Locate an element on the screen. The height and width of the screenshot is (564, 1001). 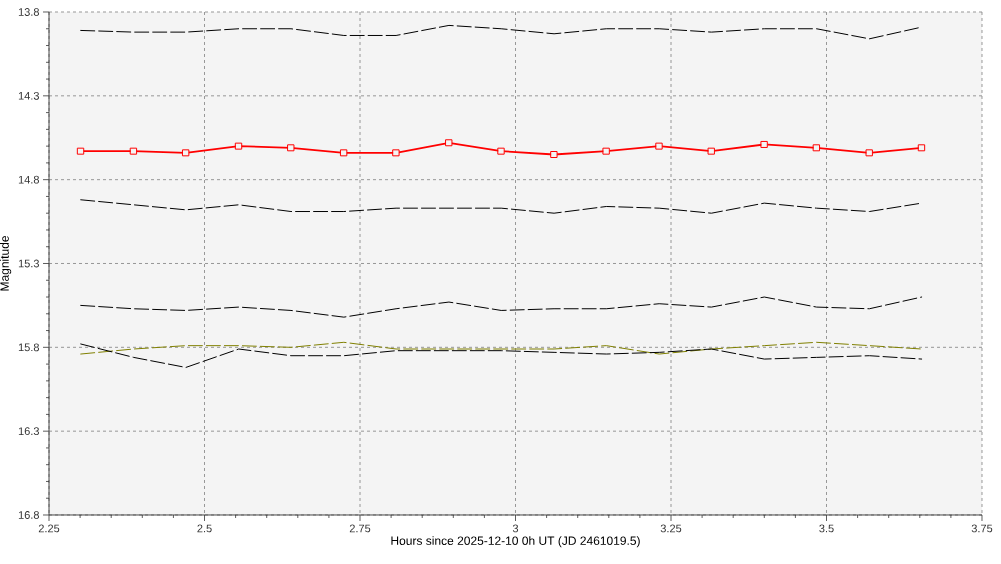
x-tick-label: 2.75 is located at coordinates (360, 528).